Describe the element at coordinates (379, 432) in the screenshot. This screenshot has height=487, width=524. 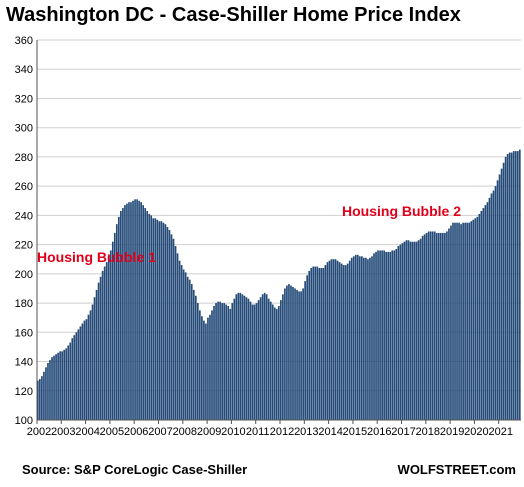
I see `x-tick-label: 2016` at that location.